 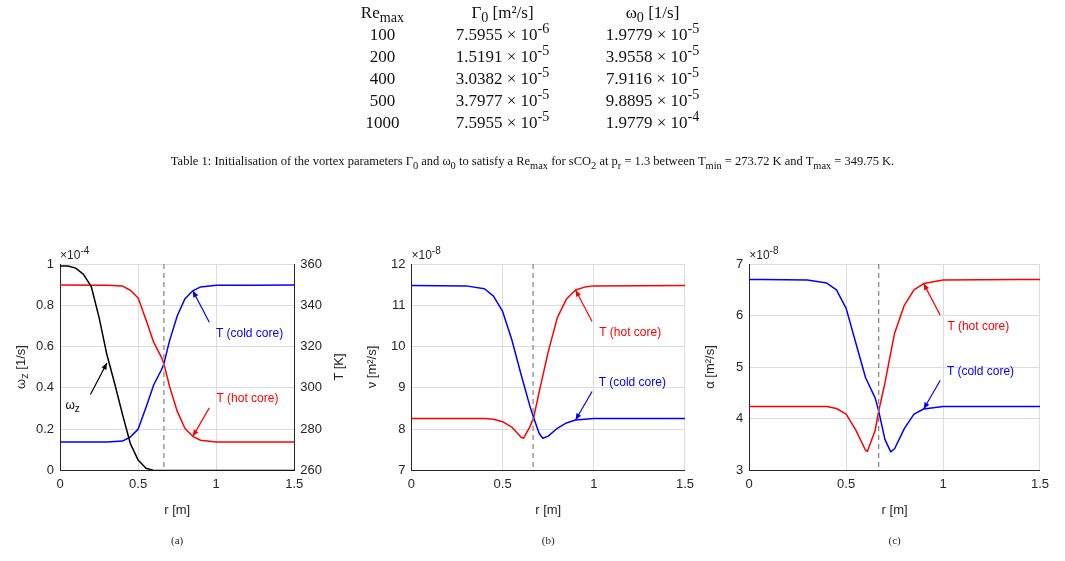 I want to click on y-tick-label: 8, so click(x=402, y=428).